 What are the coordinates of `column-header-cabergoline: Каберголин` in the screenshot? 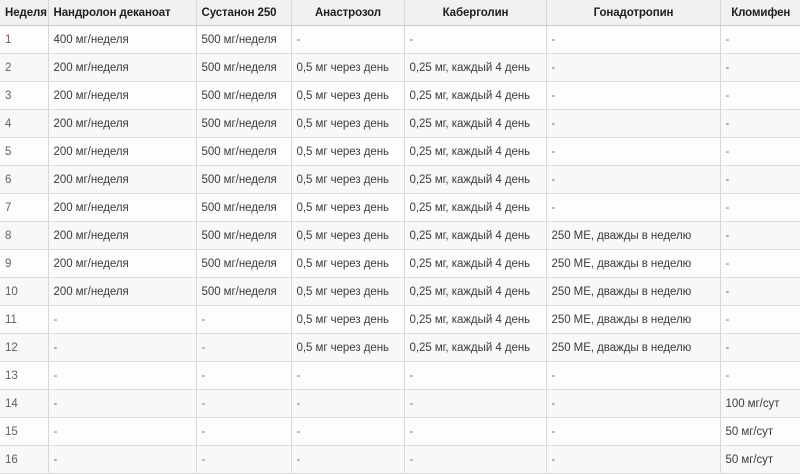 It's located at (475, 13).